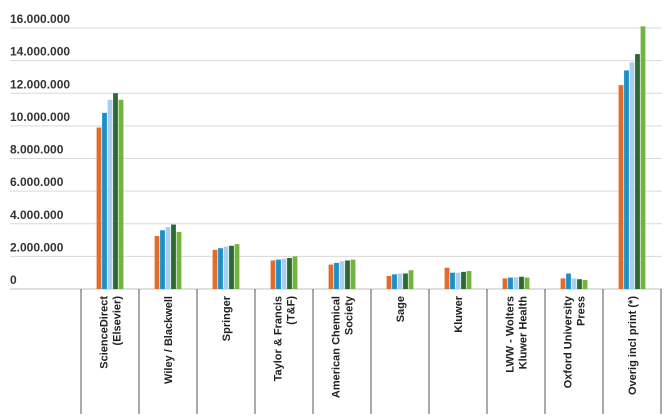 Image resolution: width=672 pixels, height=418 pixels. Describe the element at coordinates (582, 311) in the screenshot. I see `x-tick-label: Press` at that location.